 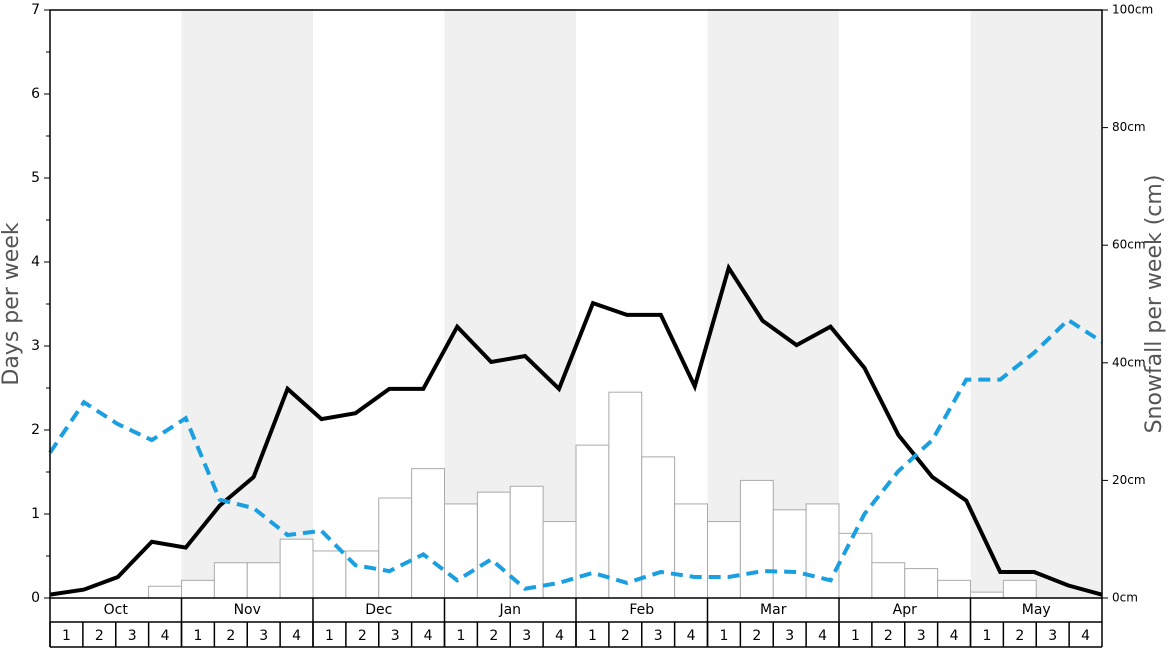 I want to click on y-tick-label: 5, so click(x=35, y=178).